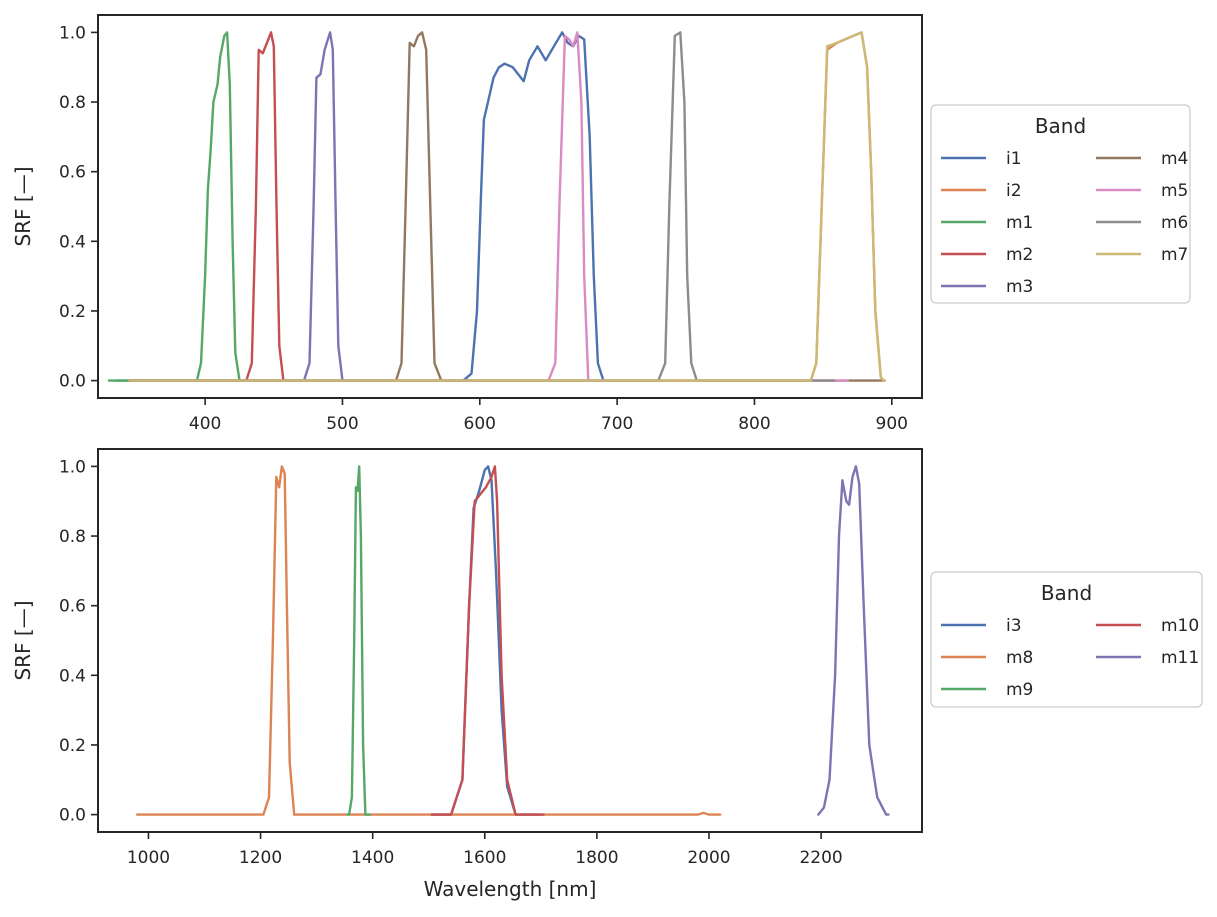 This screenshot has height=917, width=1217. Describe the element at coordinates (260, 858) in the screenshot. I see `x-tick-label: 1200` at that location.